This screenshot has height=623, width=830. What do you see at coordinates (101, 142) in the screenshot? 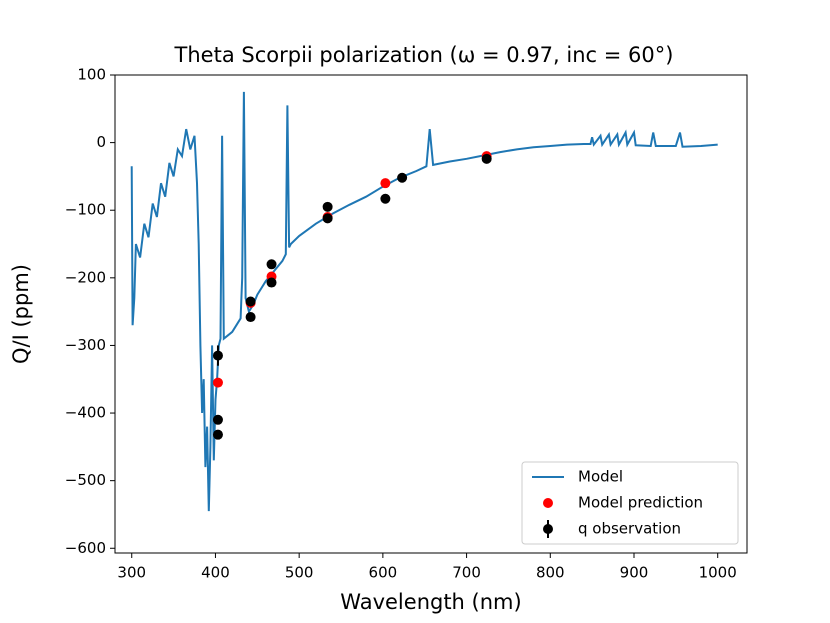
I see `y-tick-label: 0` at bounding box center [101, 142].